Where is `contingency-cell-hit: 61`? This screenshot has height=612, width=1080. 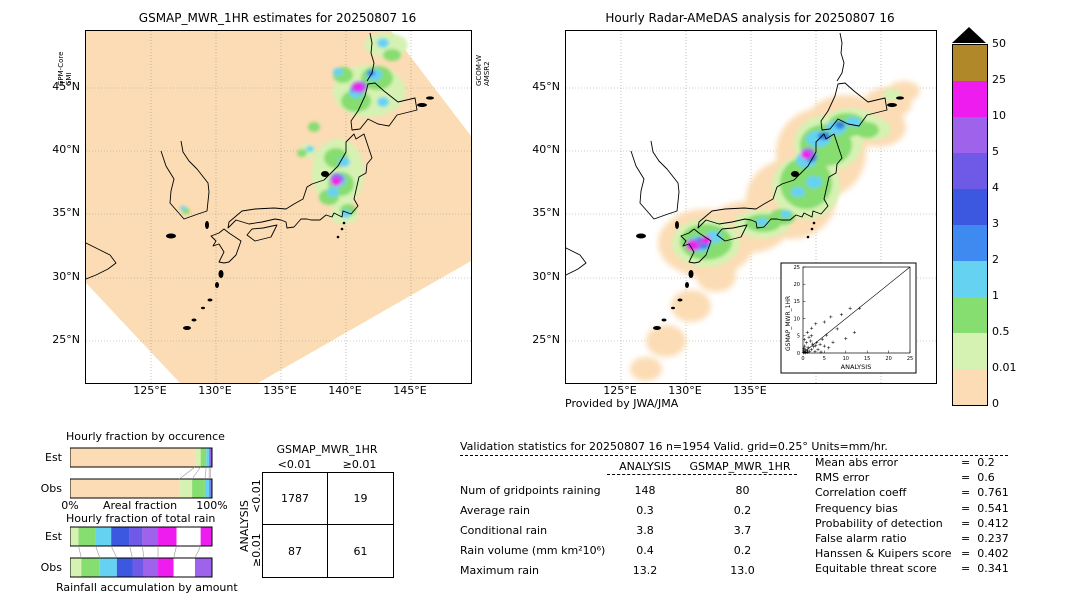 contingency-cell-hit: 61 is located at coordinates (360, 551).